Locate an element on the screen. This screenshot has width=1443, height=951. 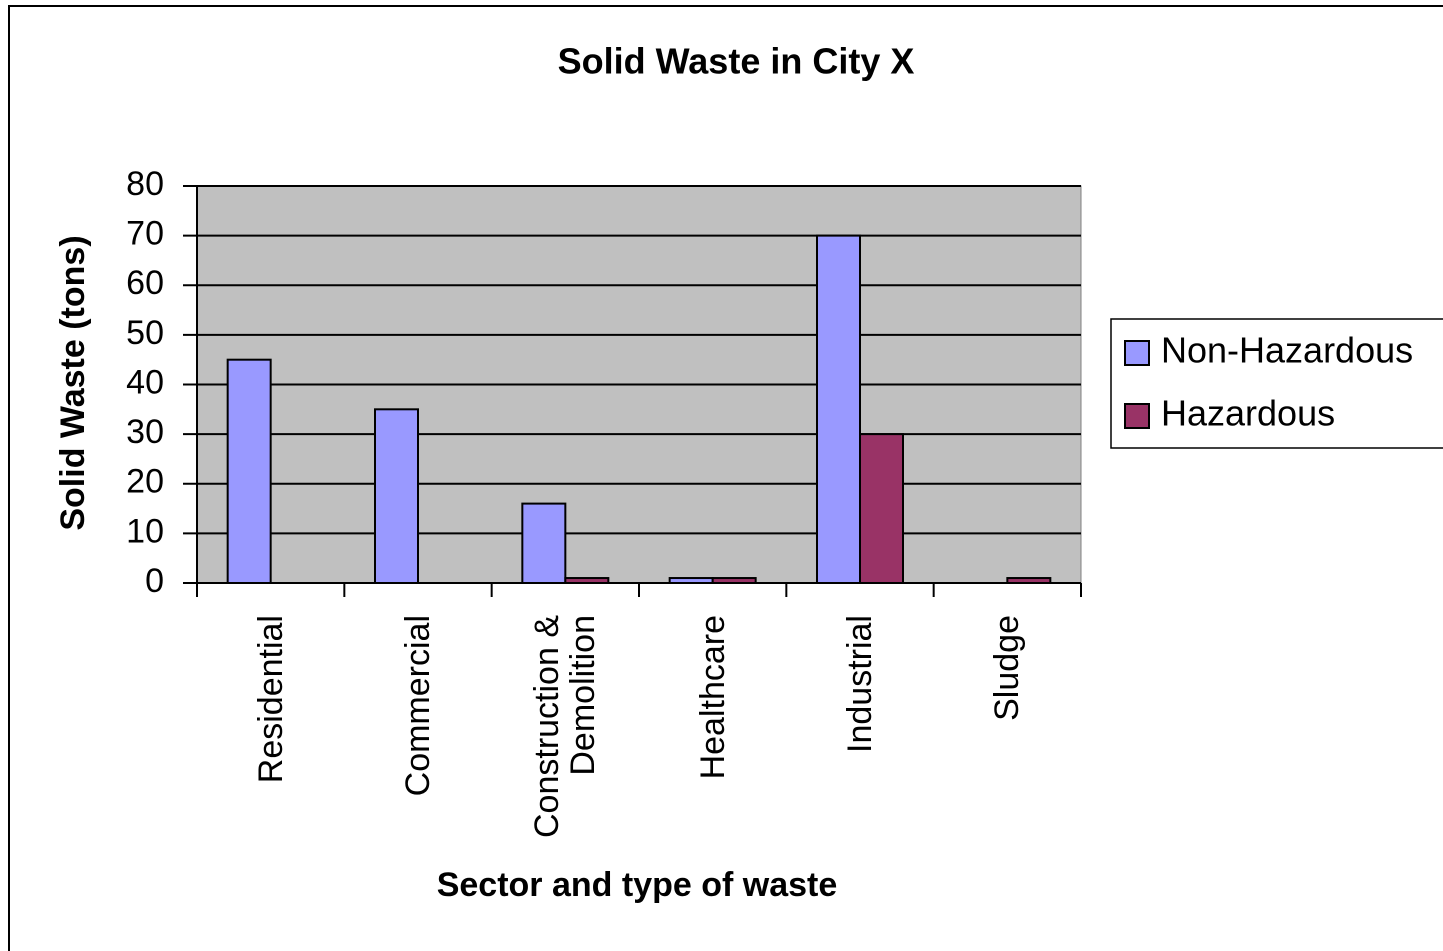
x-tick-label: Industrial is located at coordinates (860, 684).